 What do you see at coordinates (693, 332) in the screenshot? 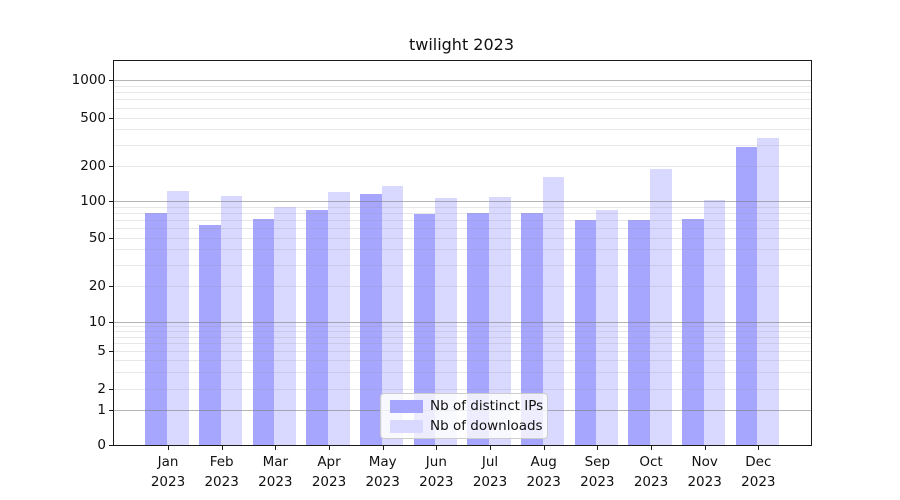
I see `bar-ips-nov` at bounding box center [693, 332].